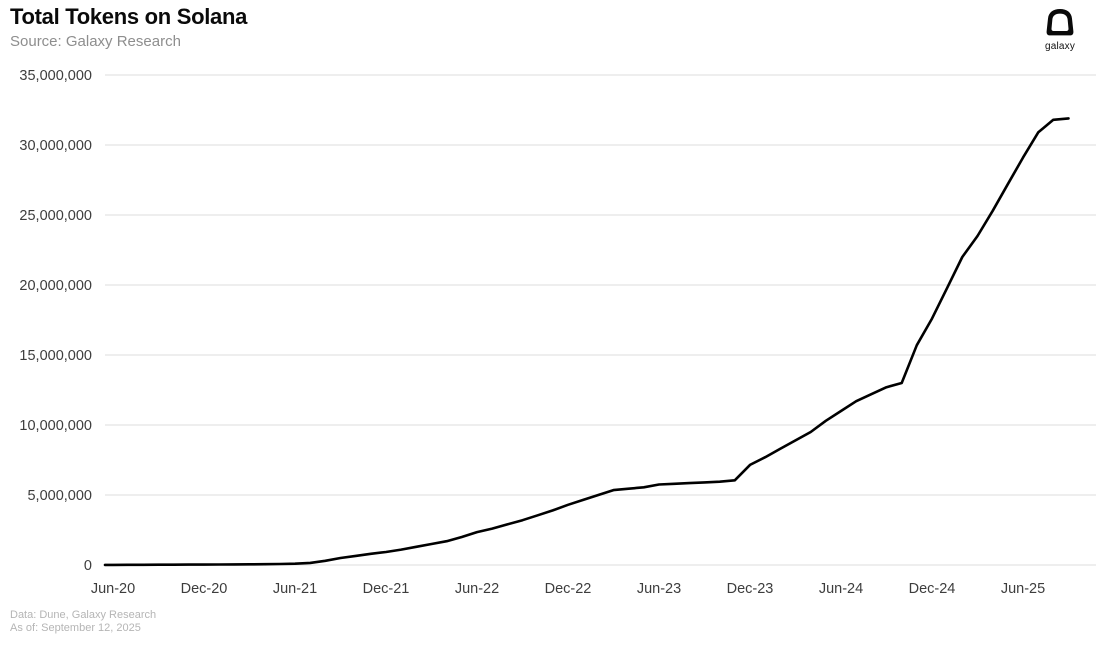 Image resolution: width=1100 pixels, height=646 pixels. I want to click on y-axis-tick-label: 10,000,000, so click(55, 426).